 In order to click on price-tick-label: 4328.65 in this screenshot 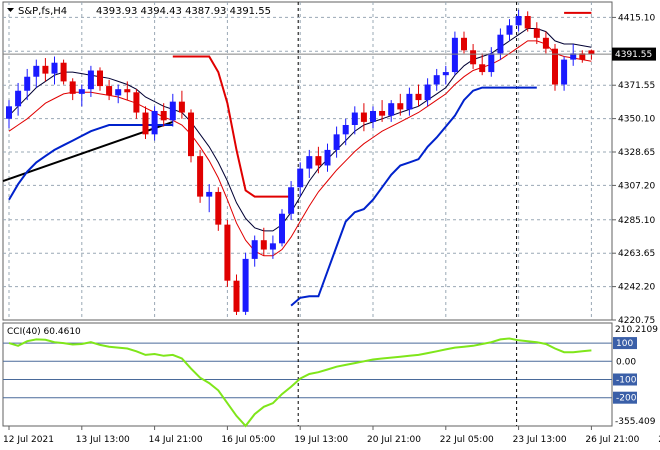, I will do `click(636, 153)`.